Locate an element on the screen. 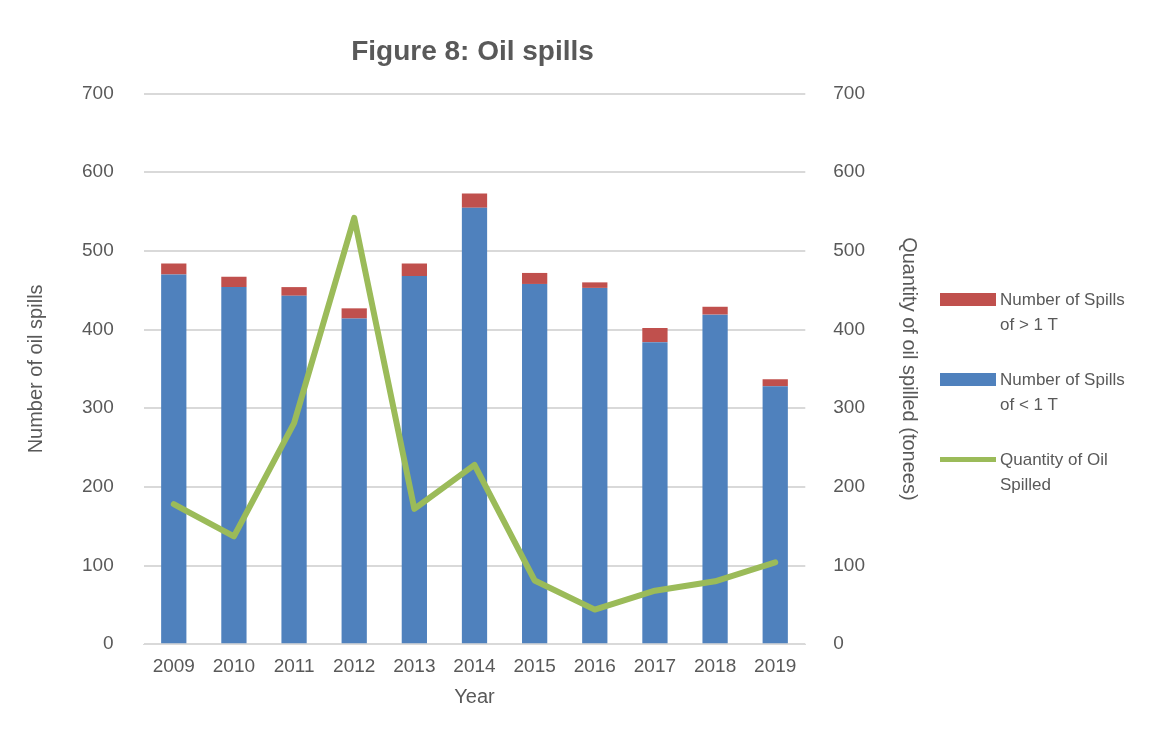 This screenshot has height=743, width=1157. x-tick-label: 2011 is located at coordinates (294, 665).